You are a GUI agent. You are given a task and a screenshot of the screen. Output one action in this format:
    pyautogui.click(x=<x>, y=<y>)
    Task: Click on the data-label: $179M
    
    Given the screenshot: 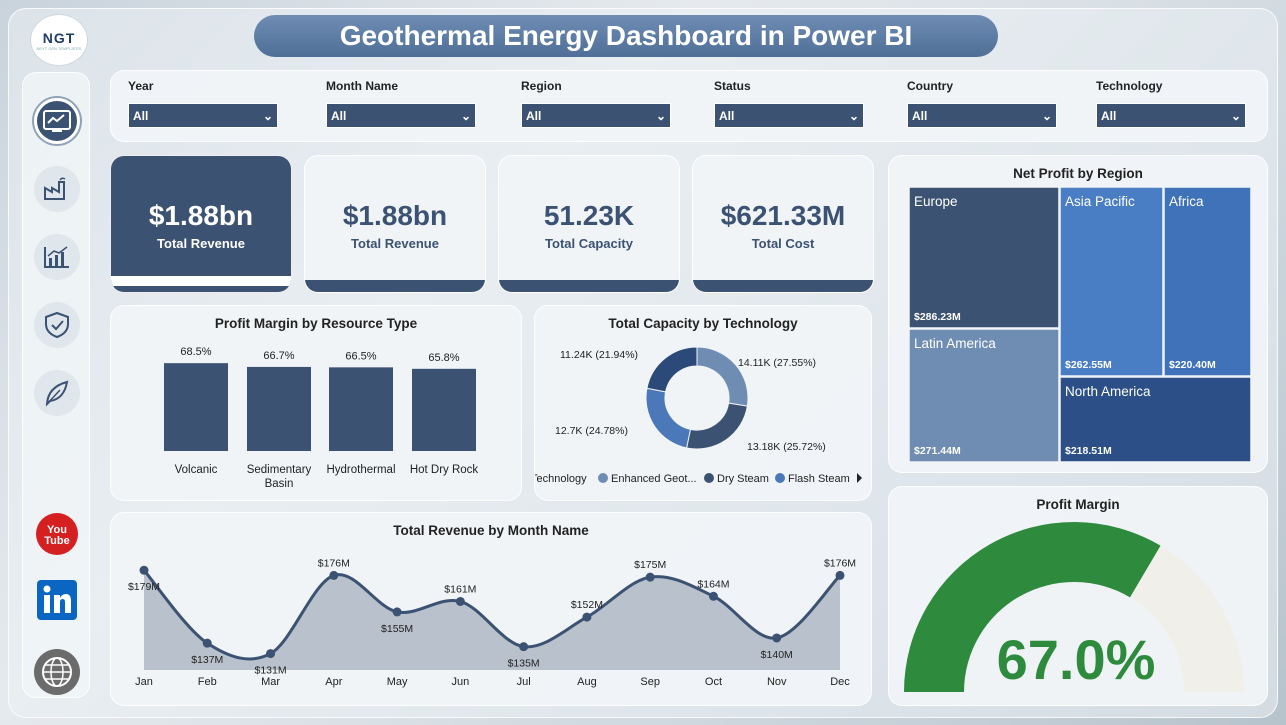 What is the action you would take?
    pyautogui.click(x=144, y=587)
    